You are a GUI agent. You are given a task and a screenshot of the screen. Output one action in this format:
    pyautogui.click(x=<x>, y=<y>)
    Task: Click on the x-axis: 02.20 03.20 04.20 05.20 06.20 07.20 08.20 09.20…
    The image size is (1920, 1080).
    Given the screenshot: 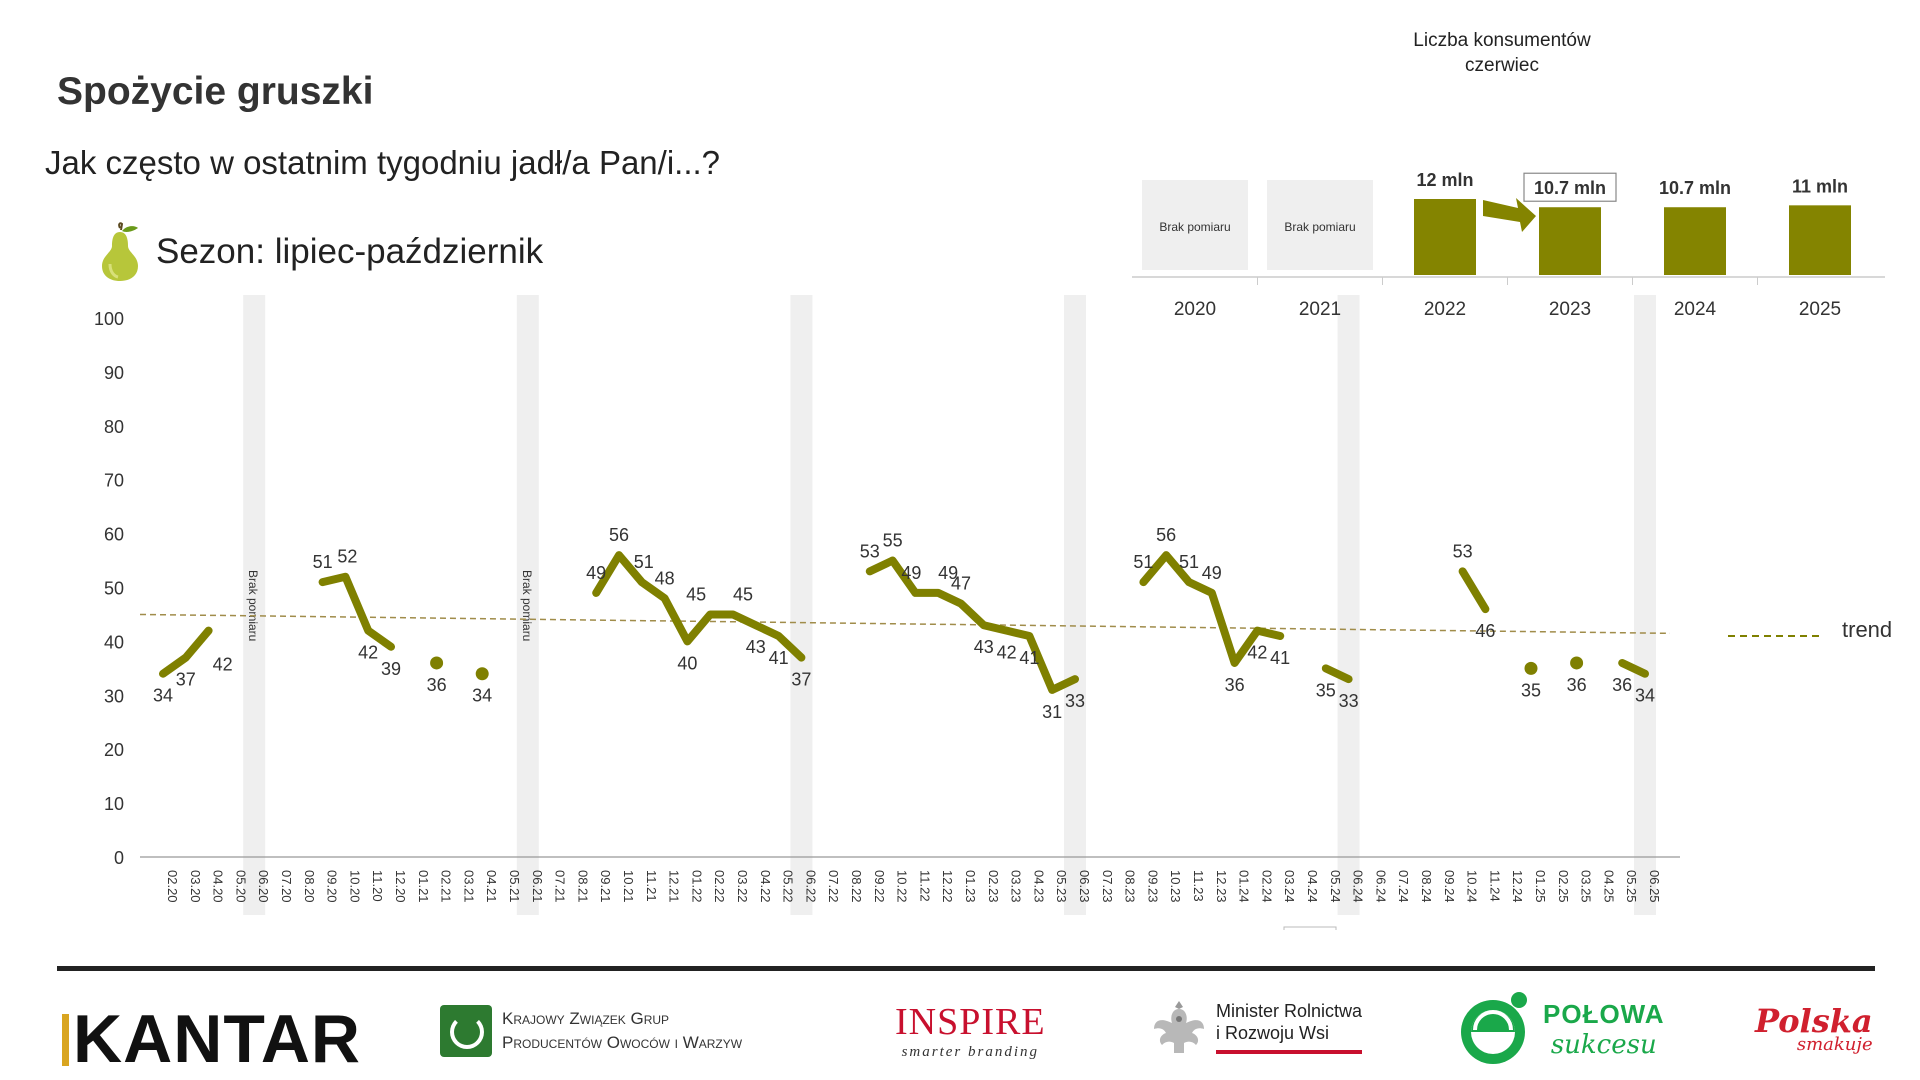 What is the action you would take?
    pyautogui.click(x=910, y=879)
    